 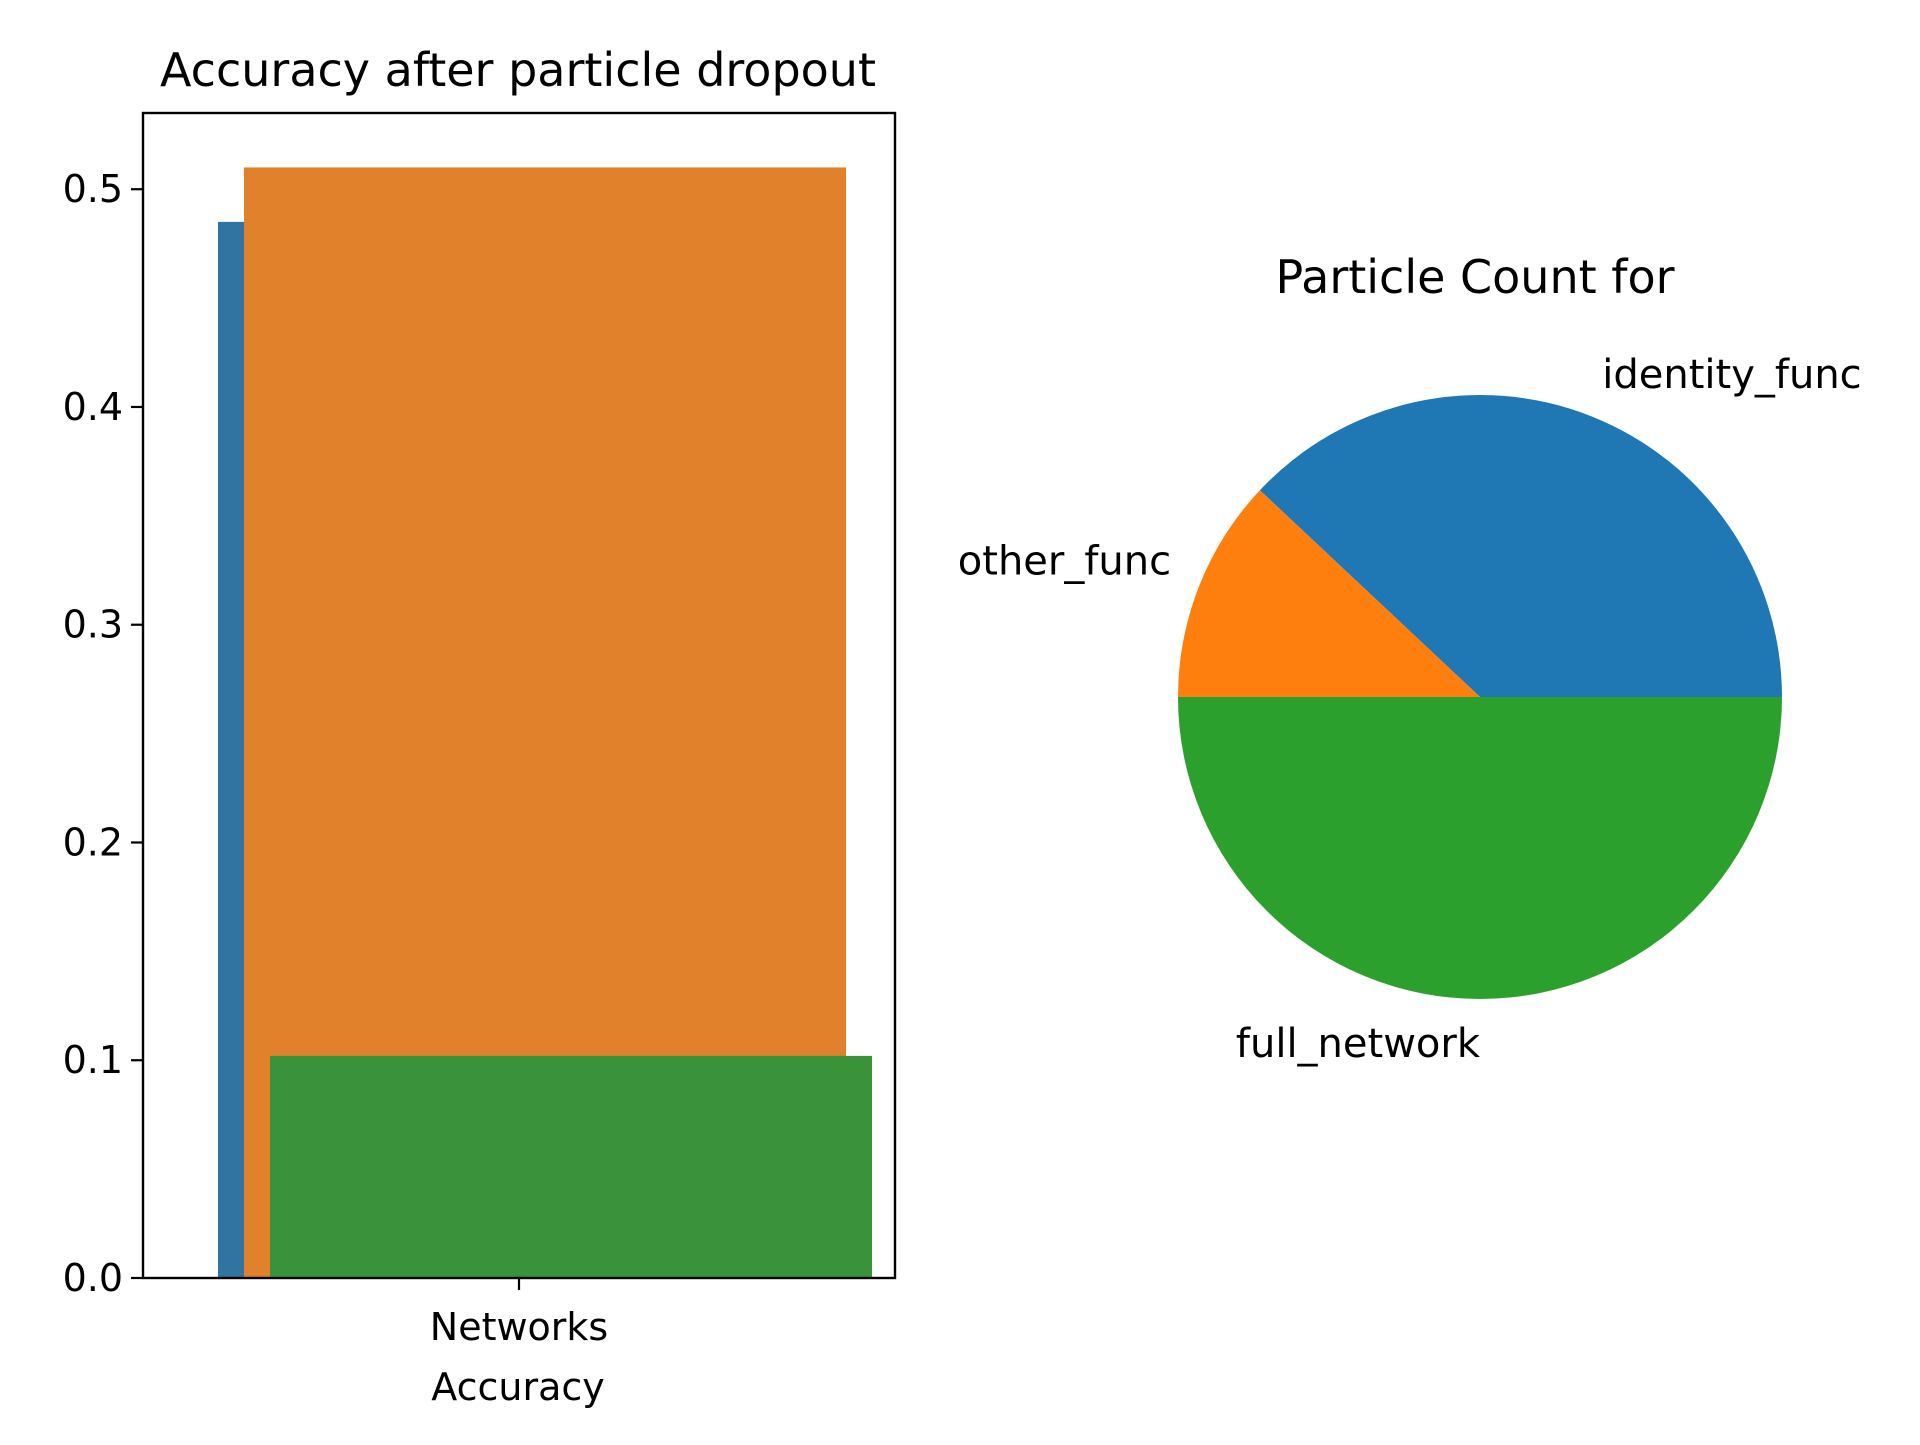 What do you see at coordinates (93, 189) in the screenshot?
I see `y-tick-label: 0.5` at bounding box center [93, 189].